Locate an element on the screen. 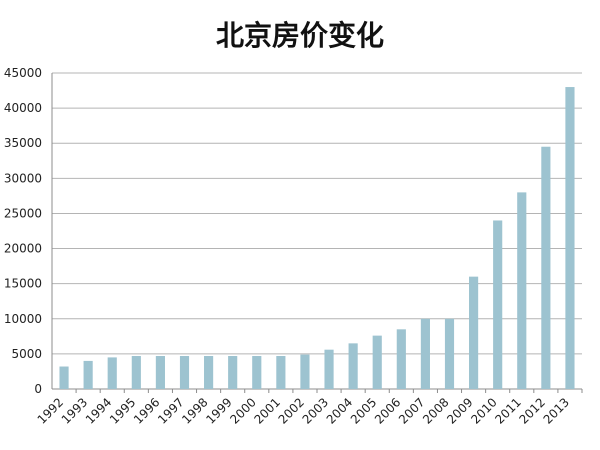 The image size is (600, 450). y-tick-label: 30000 is located at coordinates (23, 178).